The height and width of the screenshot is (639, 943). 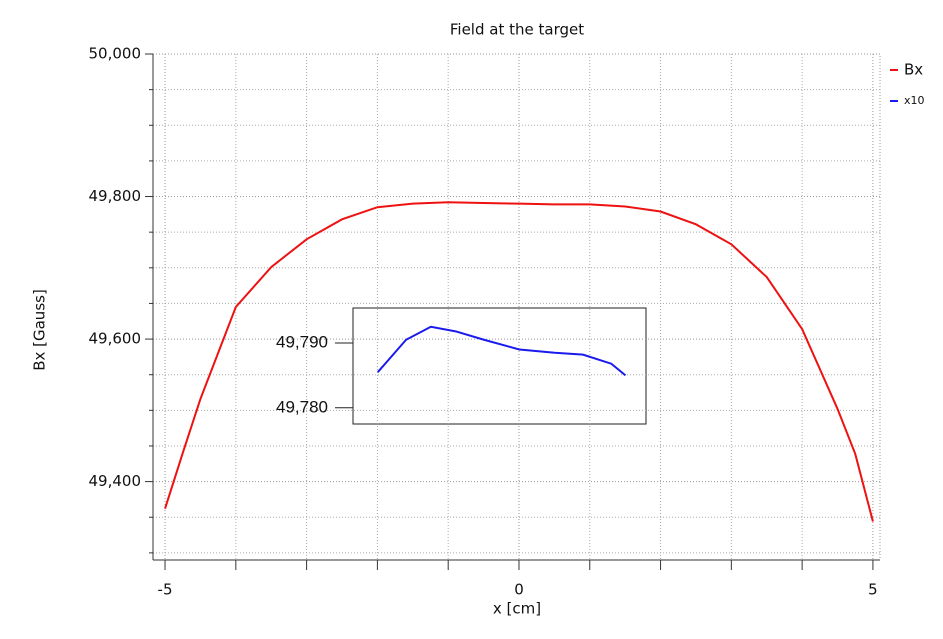 I want to click on y-tick-label: 49,800, so click(x=115, y=196).